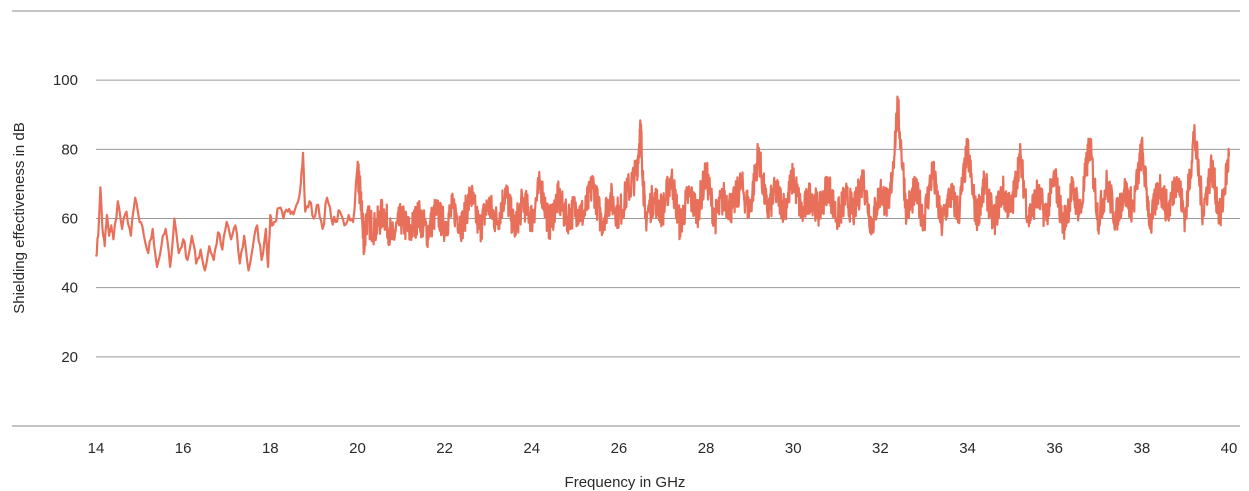 The image size is (1249, 491). What do you see at coordinates (880, 448) in the screenshot?
I see `x-tick-label-32: 32` at bounding box center [880, 448].